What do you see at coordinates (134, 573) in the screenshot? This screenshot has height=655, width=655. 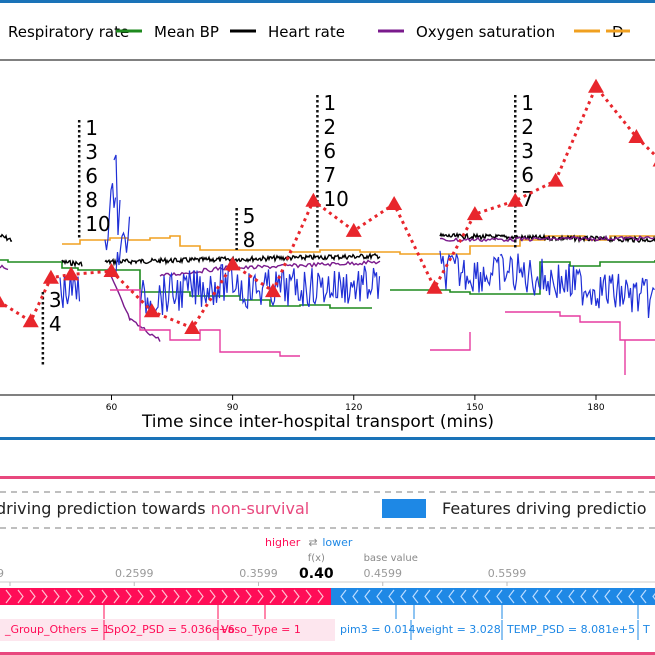 I see `force-axis-tick-label: 0.2599` at bounding box center [134, 573].